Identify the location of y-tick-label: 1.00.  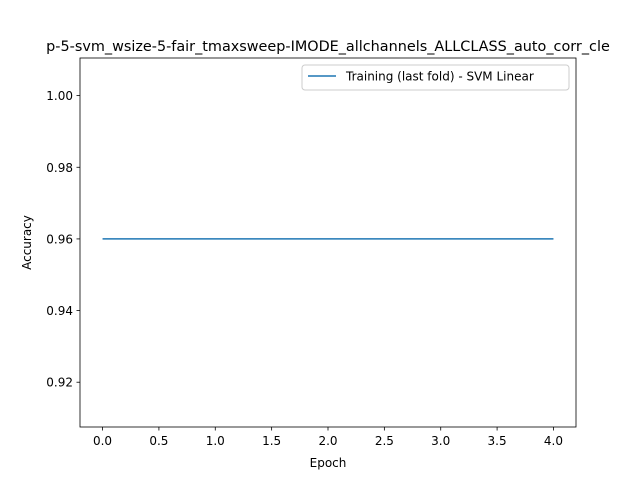
(59, 96).